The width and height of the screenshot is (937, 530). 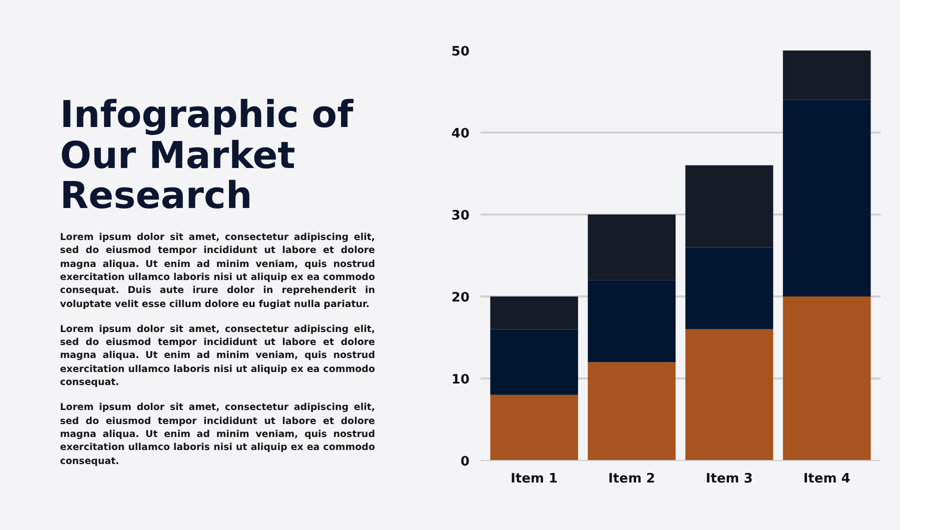 What do you see at coordinates (460, 134) in the screenshot?
I see `y-tick-label: 40` at bounding box center [460, 134].